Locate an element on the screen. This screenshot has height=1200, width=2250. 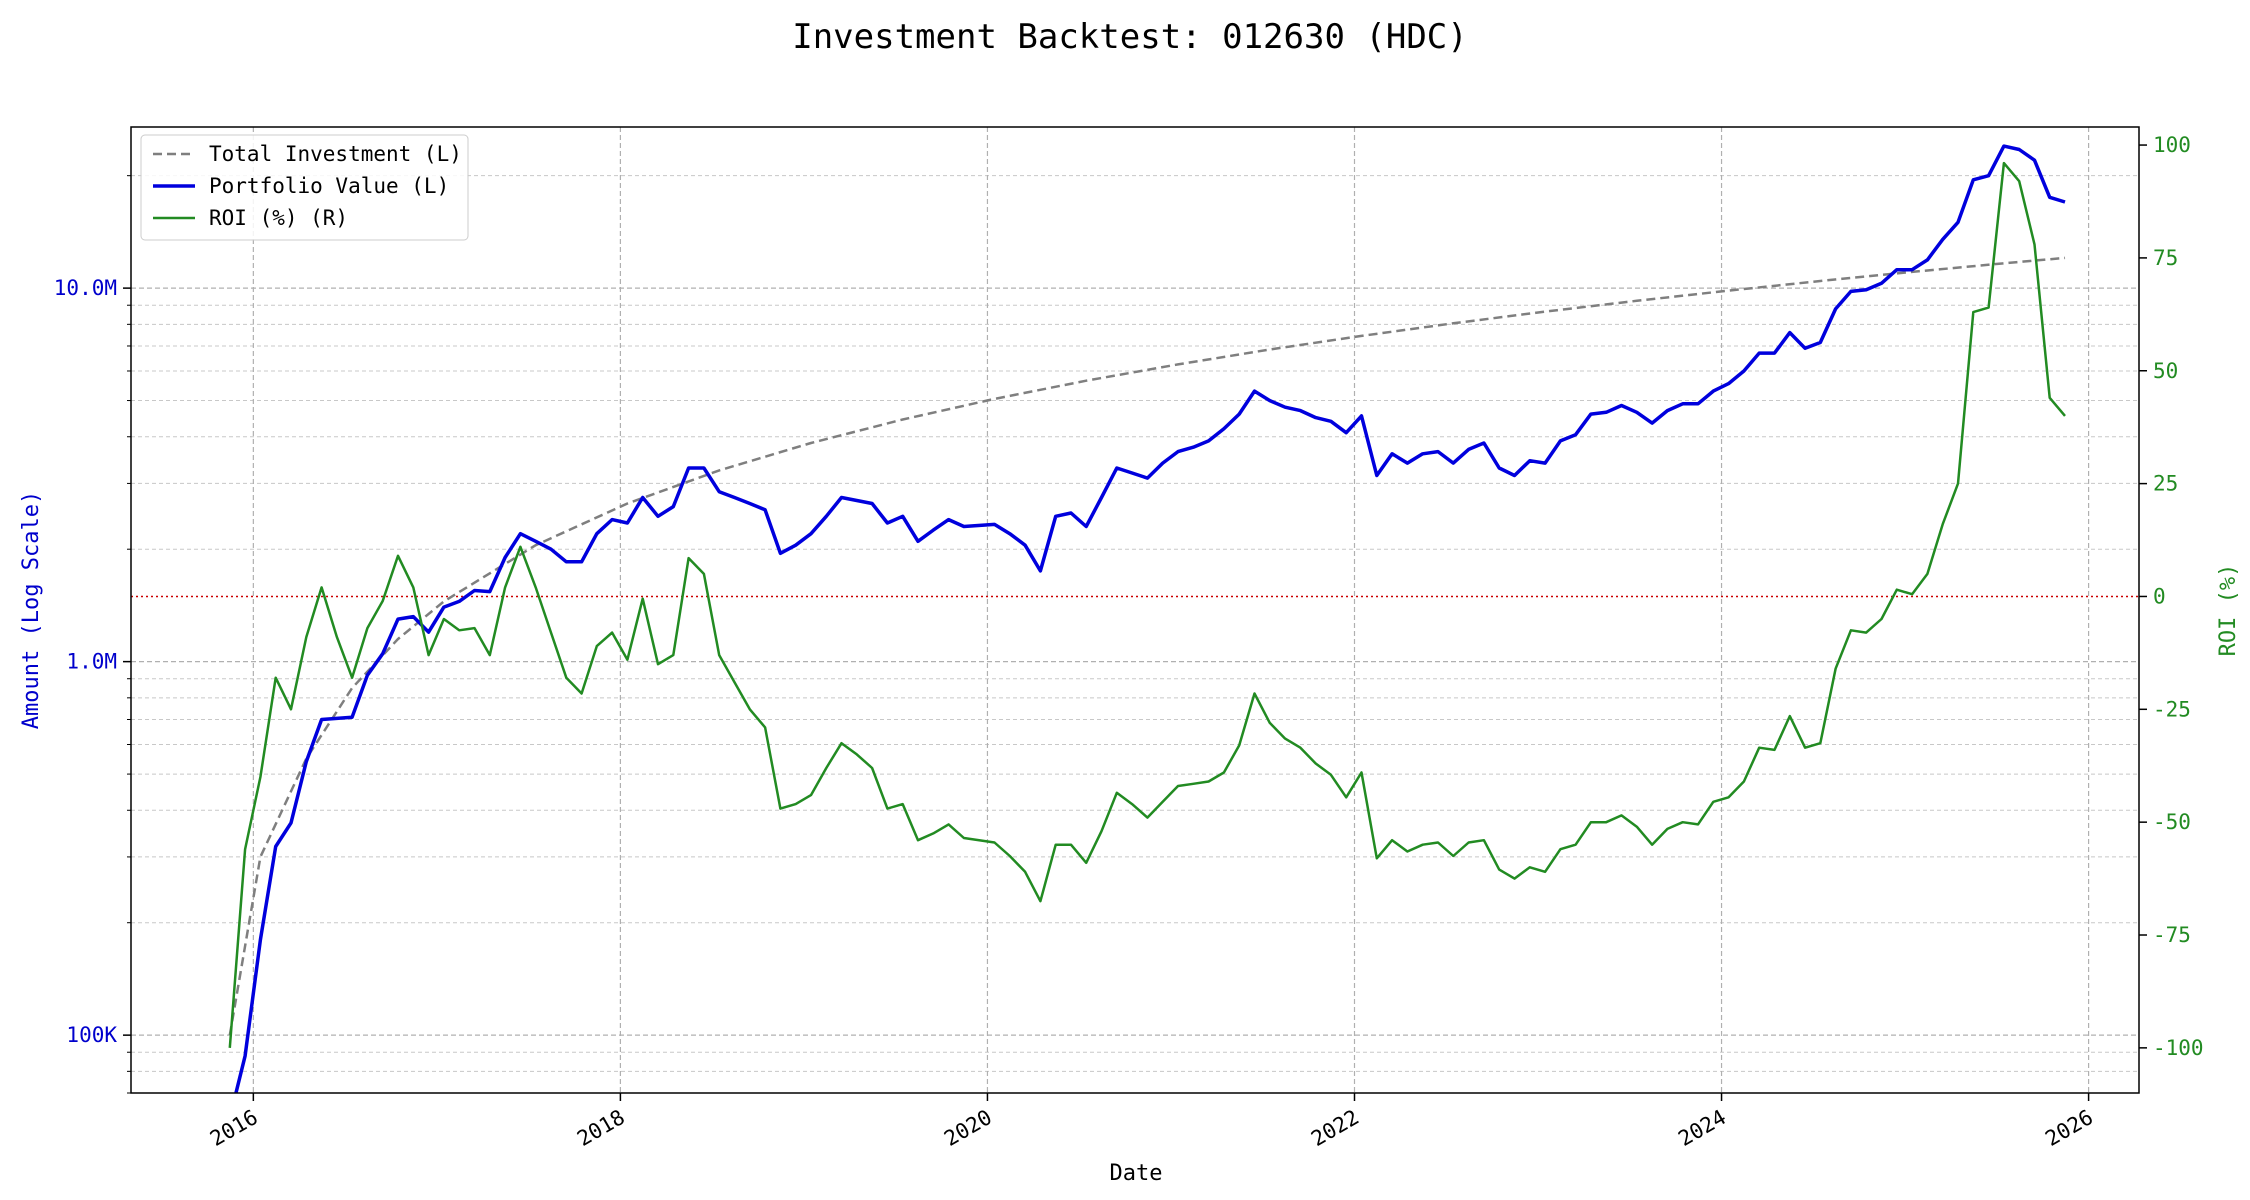
y-left-axis-label: Amount (Log Scale) is located at coordinates (31, 610).